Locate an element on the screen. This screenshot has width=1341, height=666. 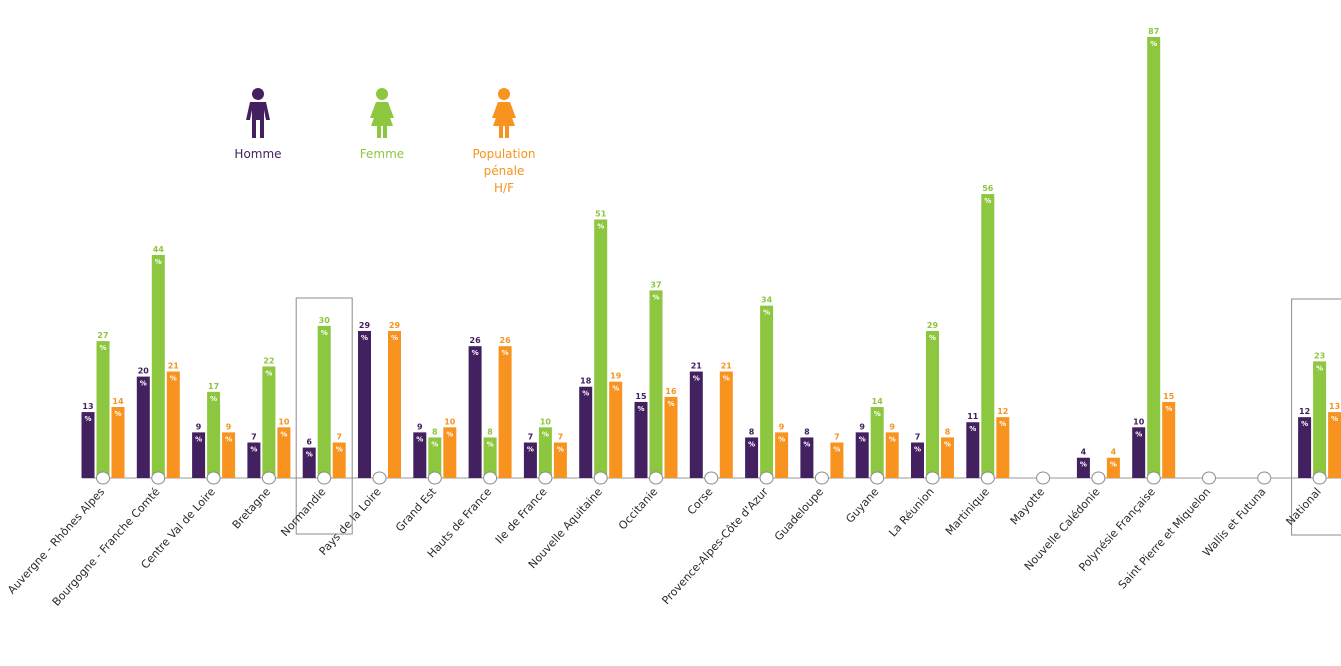
category-label: Mayotte is located at coordinates (1028, 506).